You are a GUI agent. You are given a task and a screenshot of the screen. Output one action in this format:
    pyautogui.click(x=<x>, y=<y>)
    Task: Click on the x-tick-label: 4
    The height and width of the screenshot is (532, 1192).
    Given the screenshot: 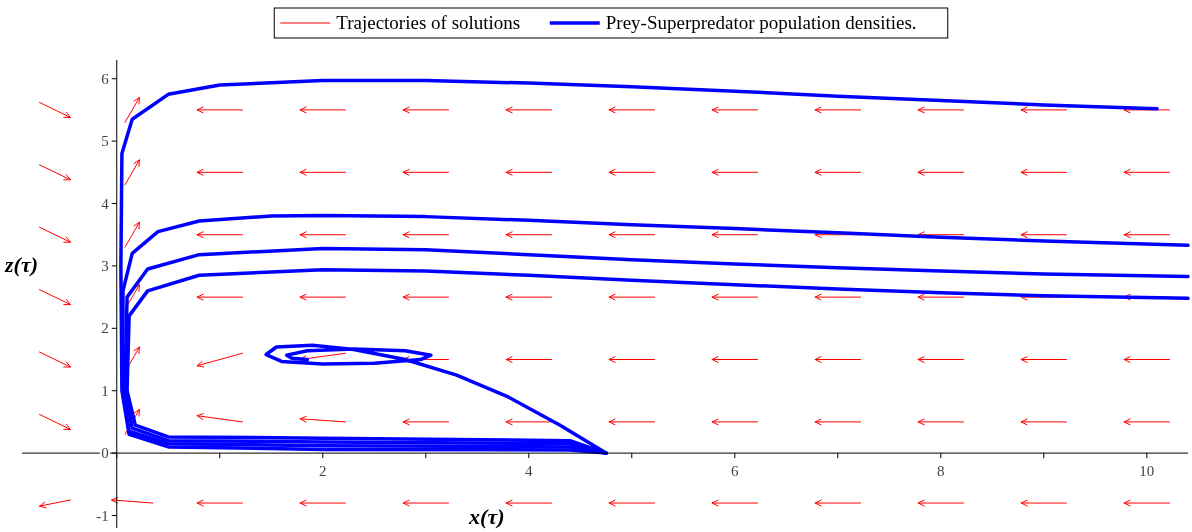 What is the action you would take?
    pyautogui.click(x=529, y=471)
    